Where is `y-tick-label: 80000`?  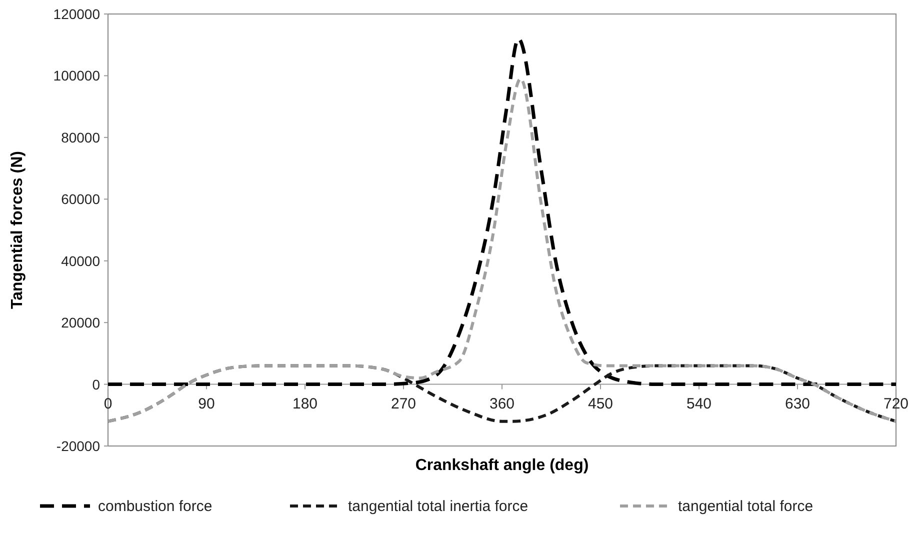 y-tick-label: 80000 is located at coordinates (80, 137).